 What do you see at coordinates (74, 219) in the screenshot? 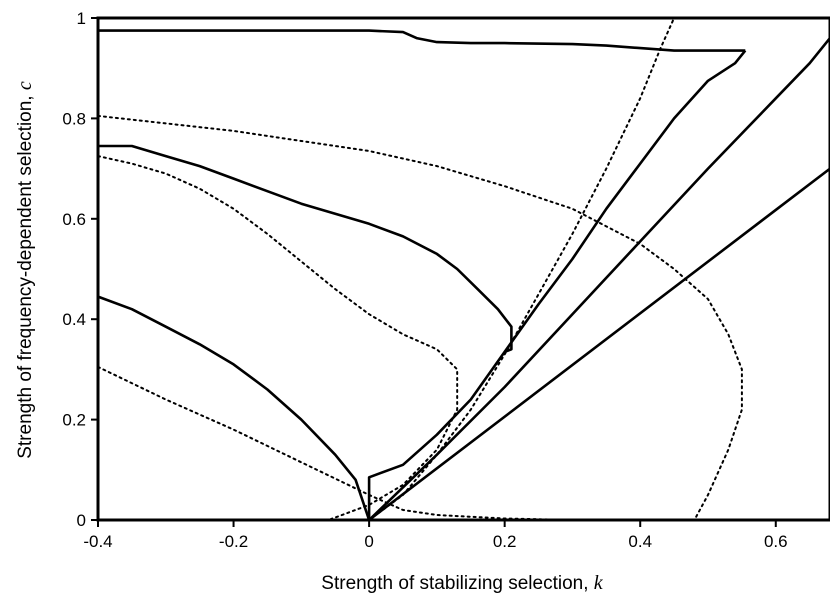
I see `y-tick-label: 0.6` at bounding box center [74, 219].